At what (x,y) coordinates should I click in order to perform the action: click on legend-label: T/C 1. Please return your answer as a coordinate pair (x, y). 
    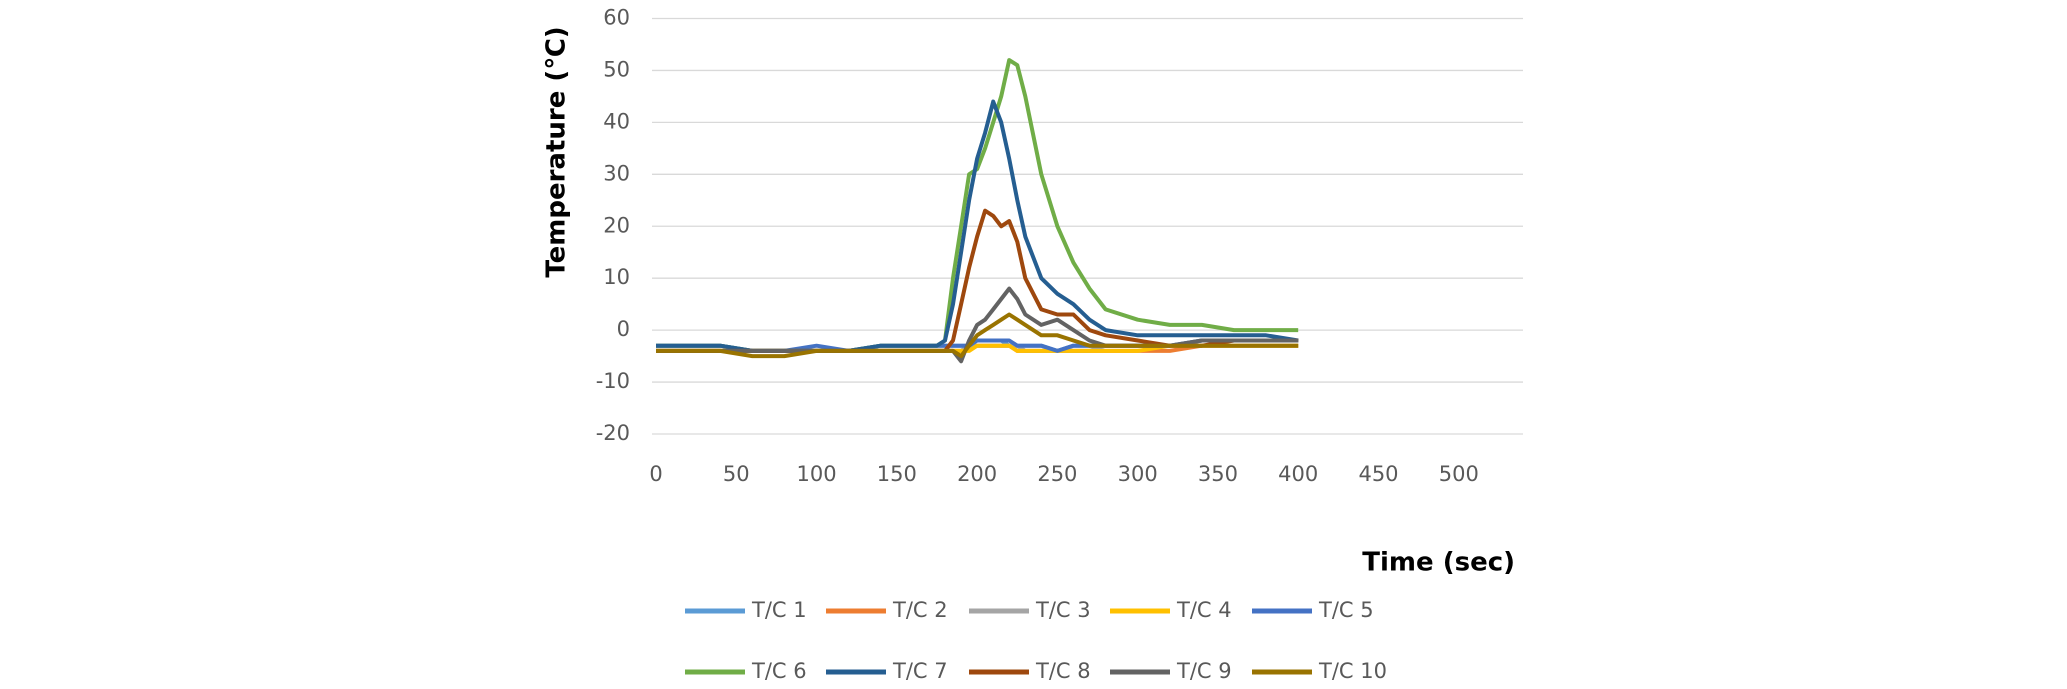
    Looking at the image, I should click on (779, 610).